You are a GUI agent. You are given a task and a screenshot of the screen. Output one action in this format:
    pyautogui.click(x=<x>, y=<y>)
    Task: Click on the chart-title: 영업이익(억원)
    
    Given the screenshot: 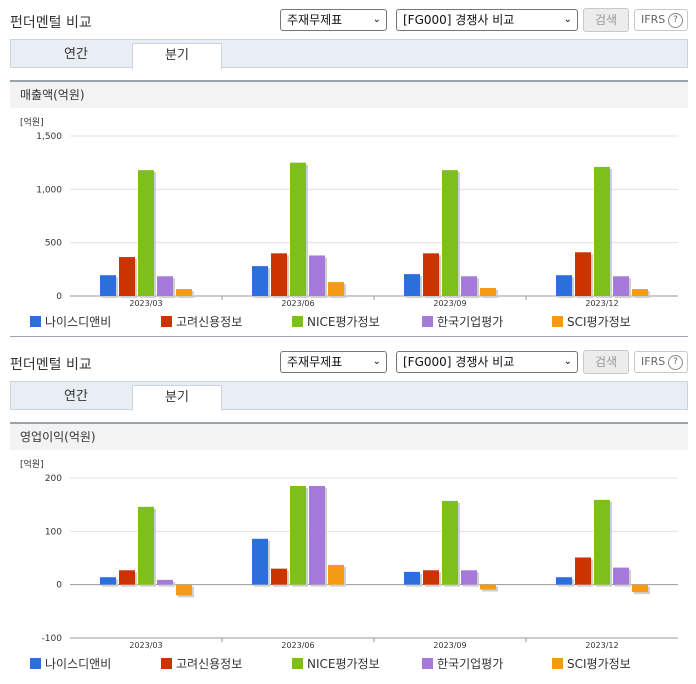 What is the action you would take?
    pyautogui.click(x=349, y=436)
    